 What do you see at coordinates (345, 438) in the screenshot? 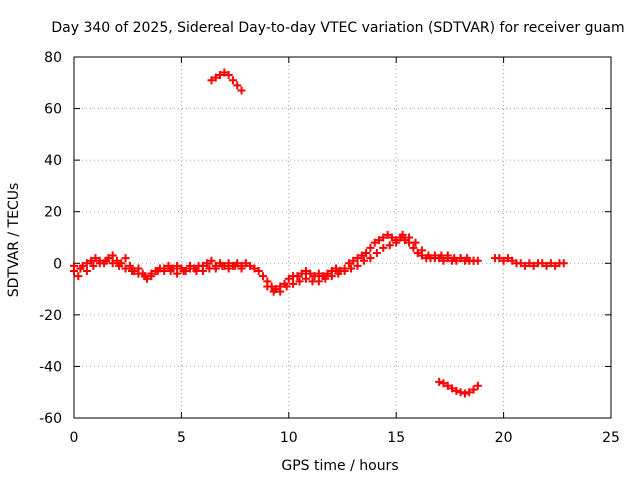
I see `x-tick-labels: 0 5 10 15 20 25` at bounding box center [345, 438].